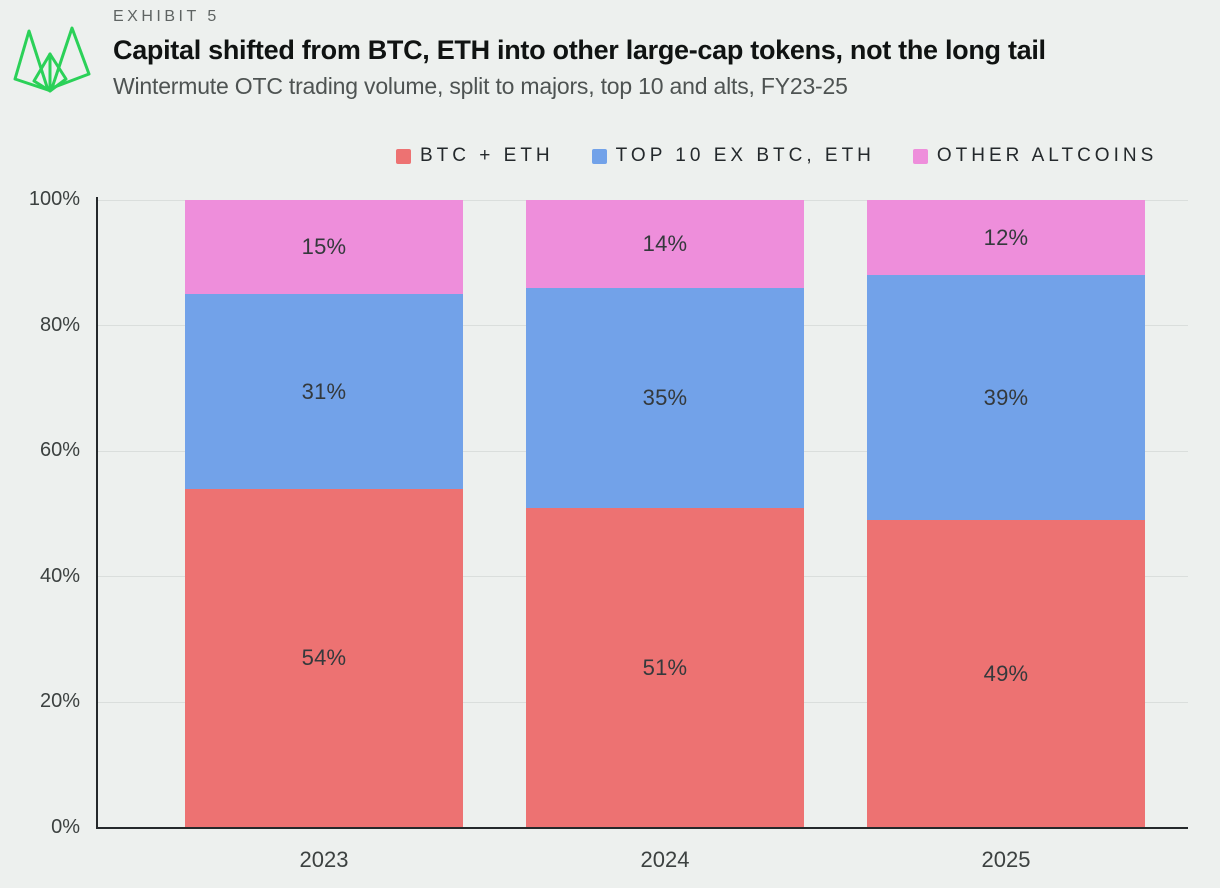 The height and width of the screenshot is (888, 1220). I want to click on bar-segment: 31%, so click(324, 391).